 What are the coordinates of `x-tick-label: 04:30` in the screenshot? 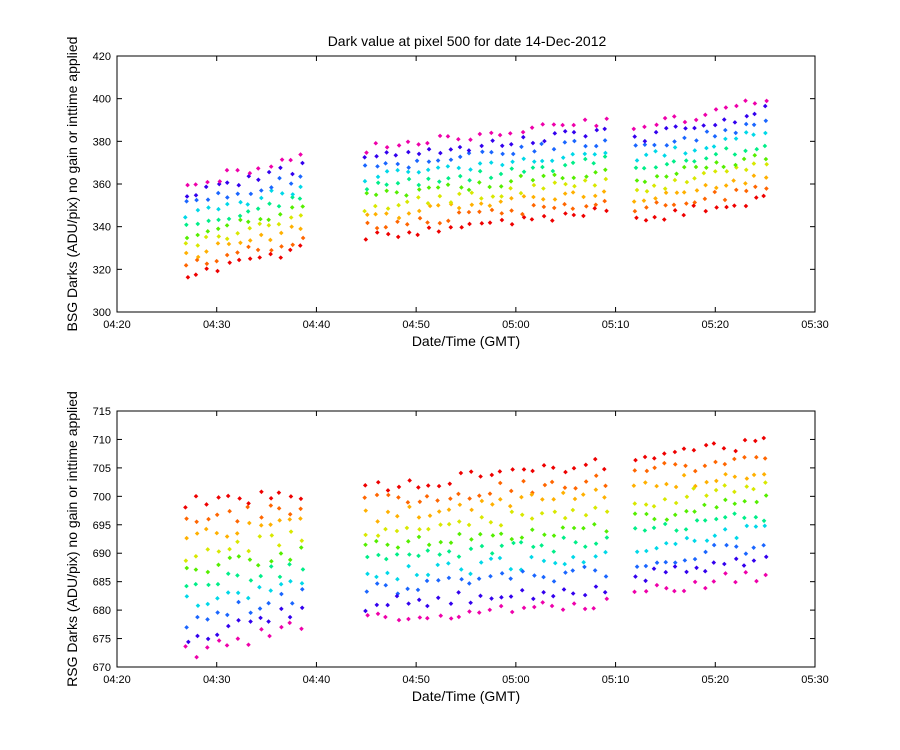 It's located at (217, 680).